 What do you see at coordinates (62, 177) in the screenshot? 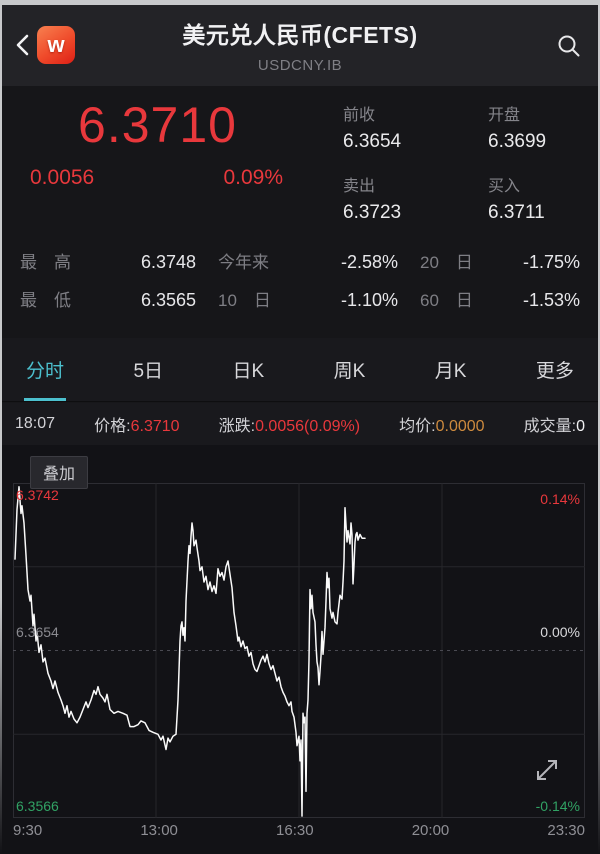
I see `price-change: 0.0056` at bounding box center [62, 177].